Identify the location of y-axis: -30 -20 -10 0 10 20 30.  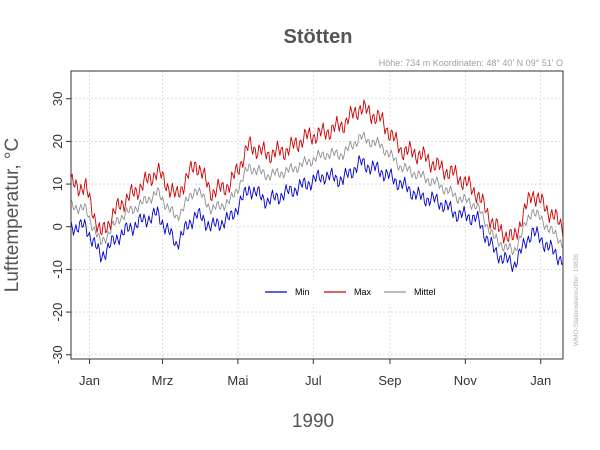
(60, 227).